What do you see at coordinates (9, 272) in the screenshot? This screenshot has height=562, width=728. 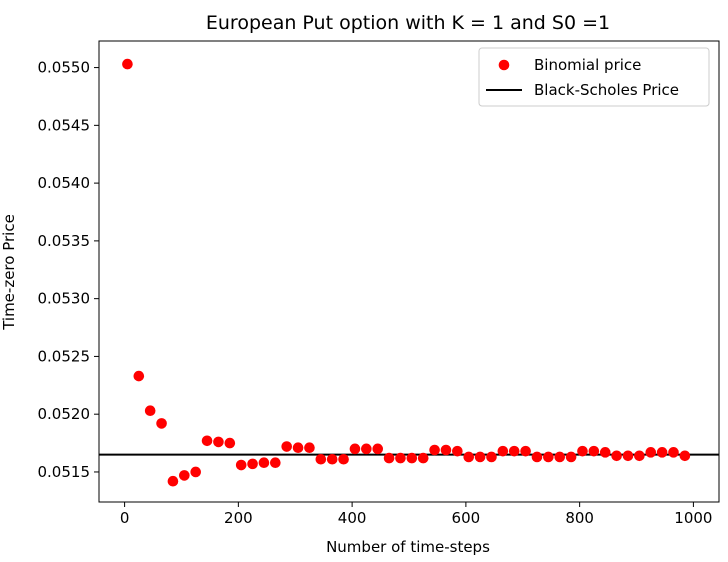 I see `y-axis-label: Time-zero Price` at bounding box center [9, 272].